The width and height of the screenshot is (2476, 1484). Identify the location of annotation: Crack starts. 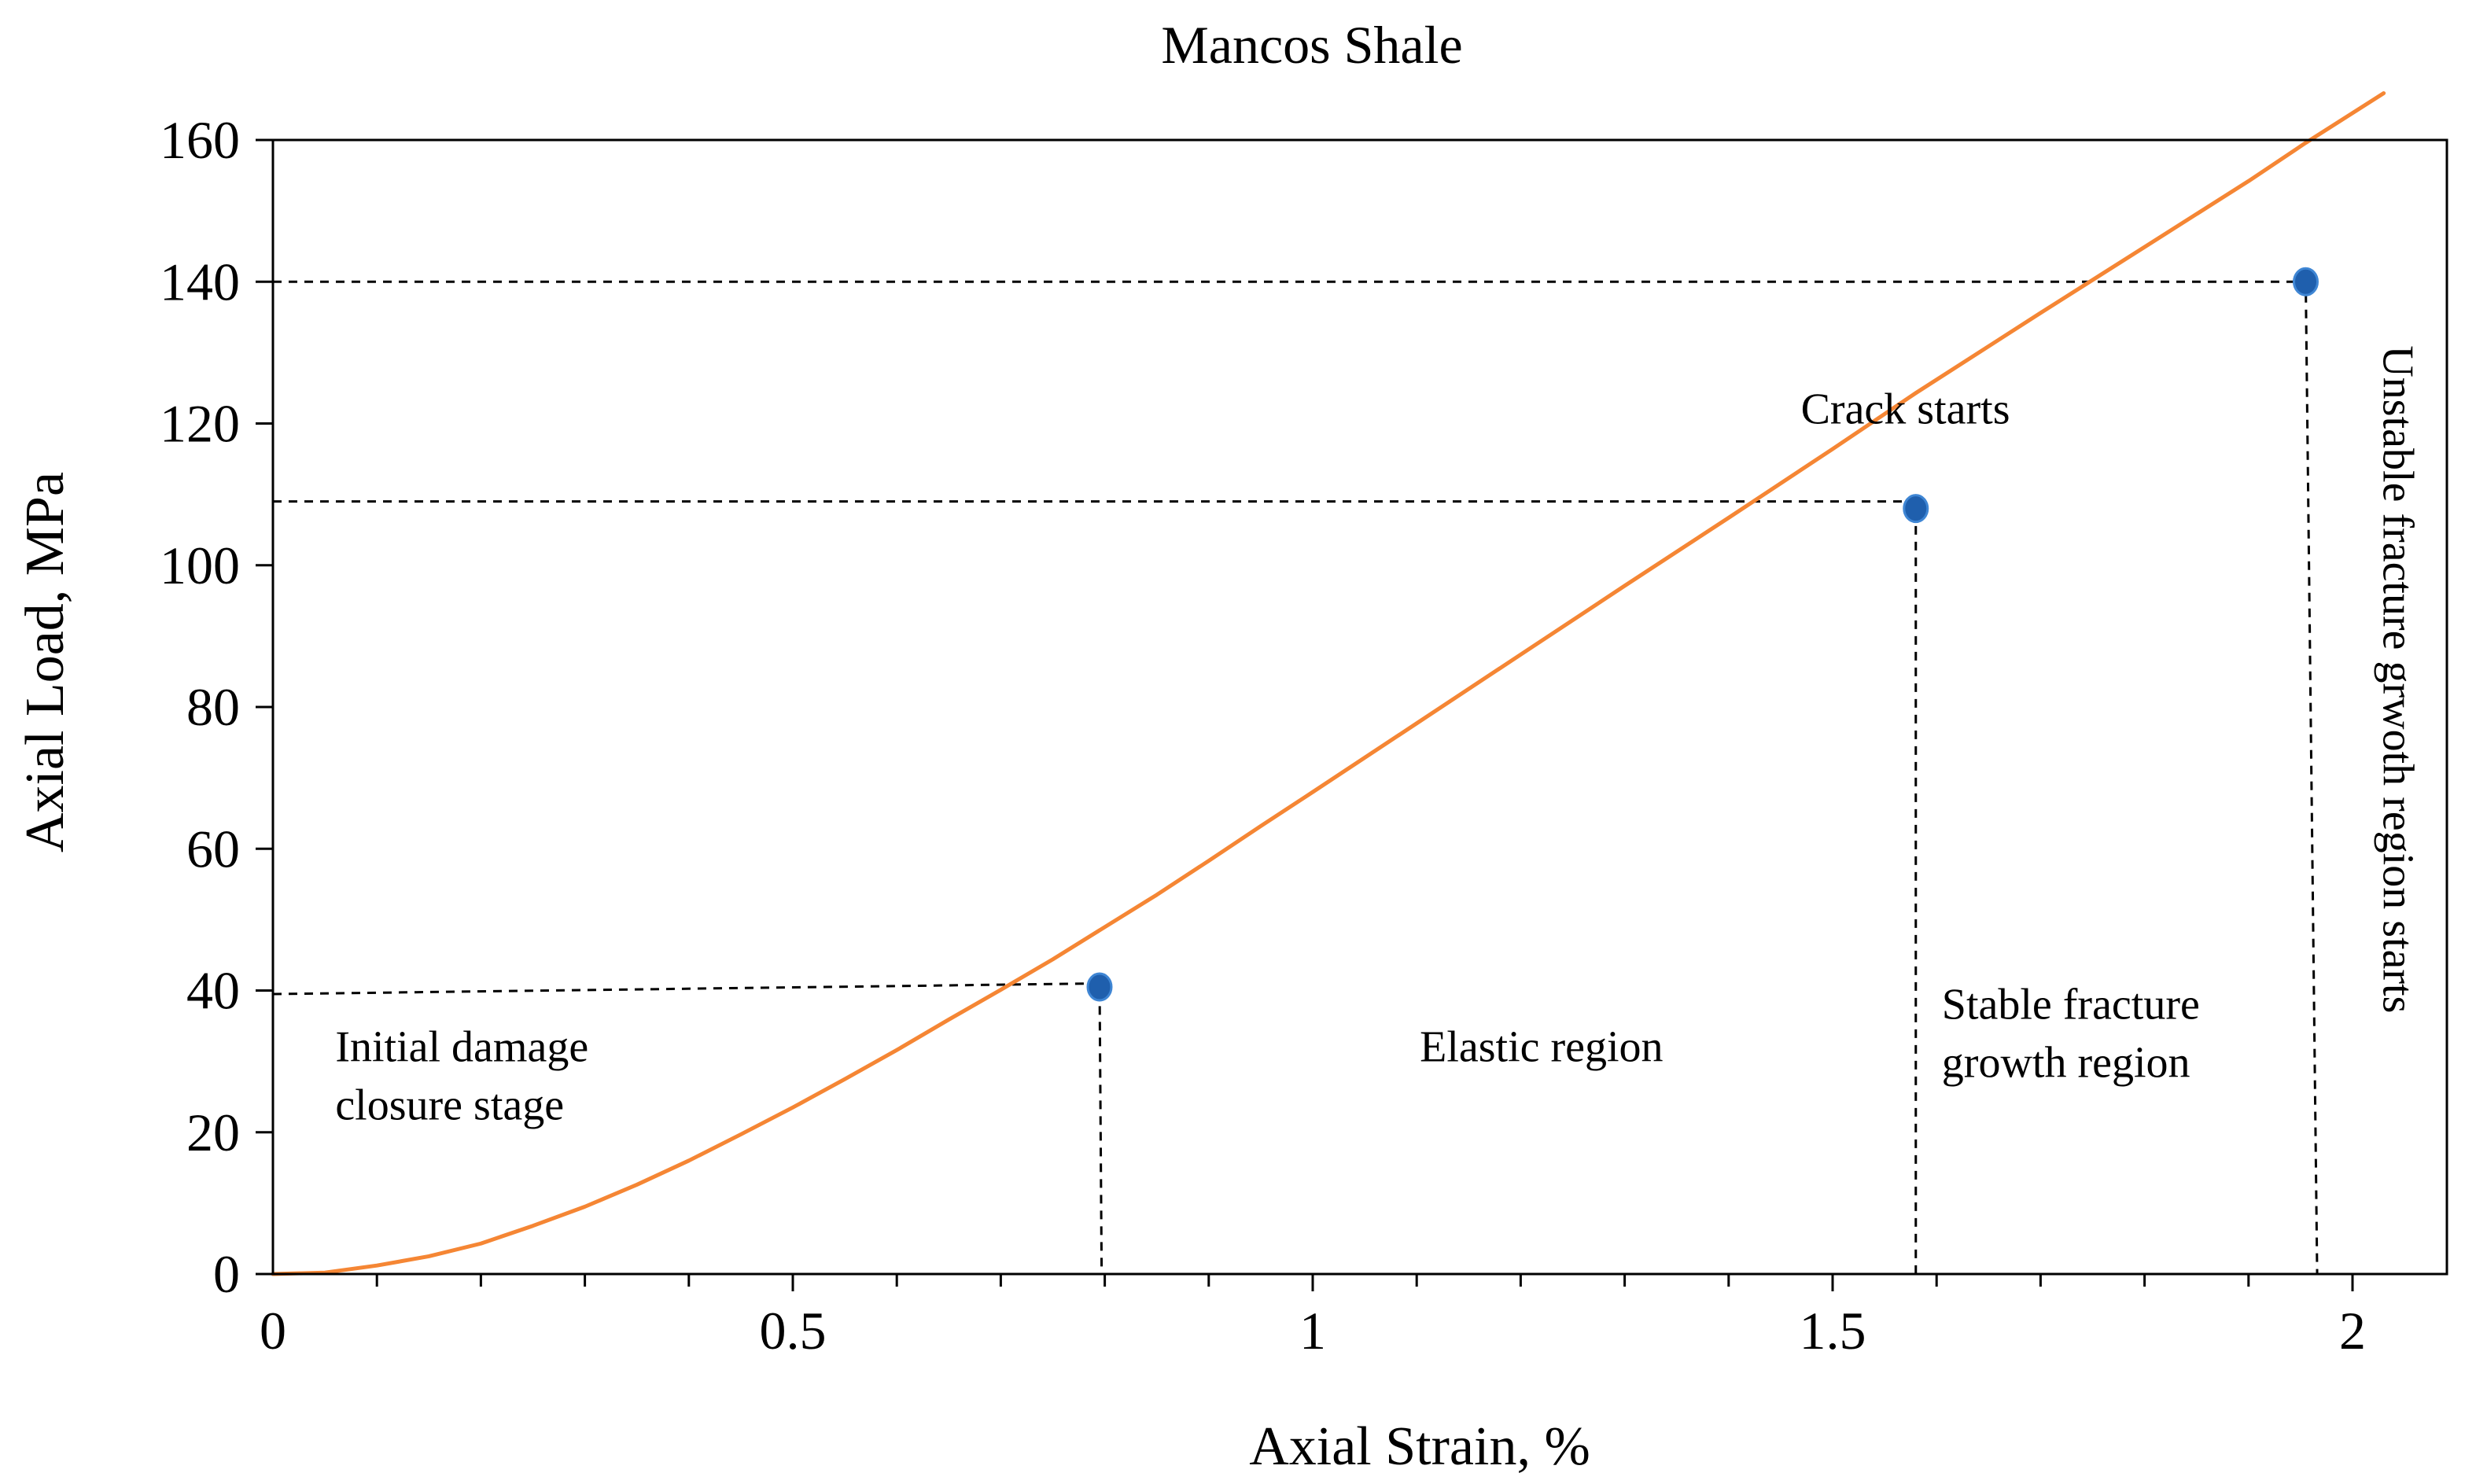
(1905, 409).